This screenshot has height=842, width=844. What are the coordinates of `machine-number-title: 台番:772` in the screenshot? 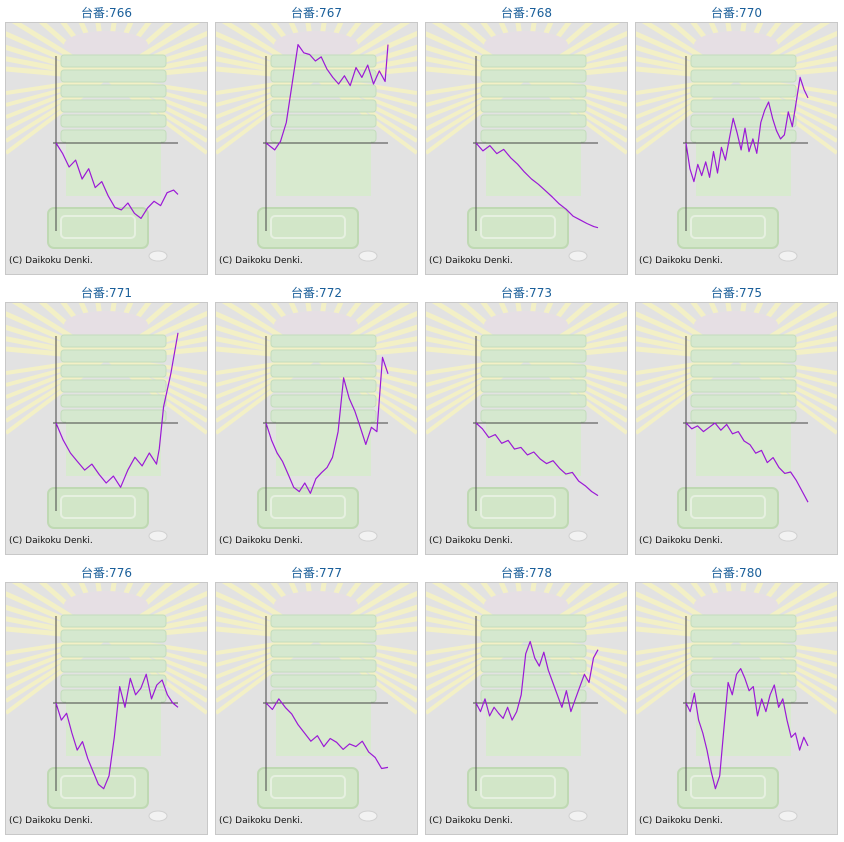 It's located at (316, 293).